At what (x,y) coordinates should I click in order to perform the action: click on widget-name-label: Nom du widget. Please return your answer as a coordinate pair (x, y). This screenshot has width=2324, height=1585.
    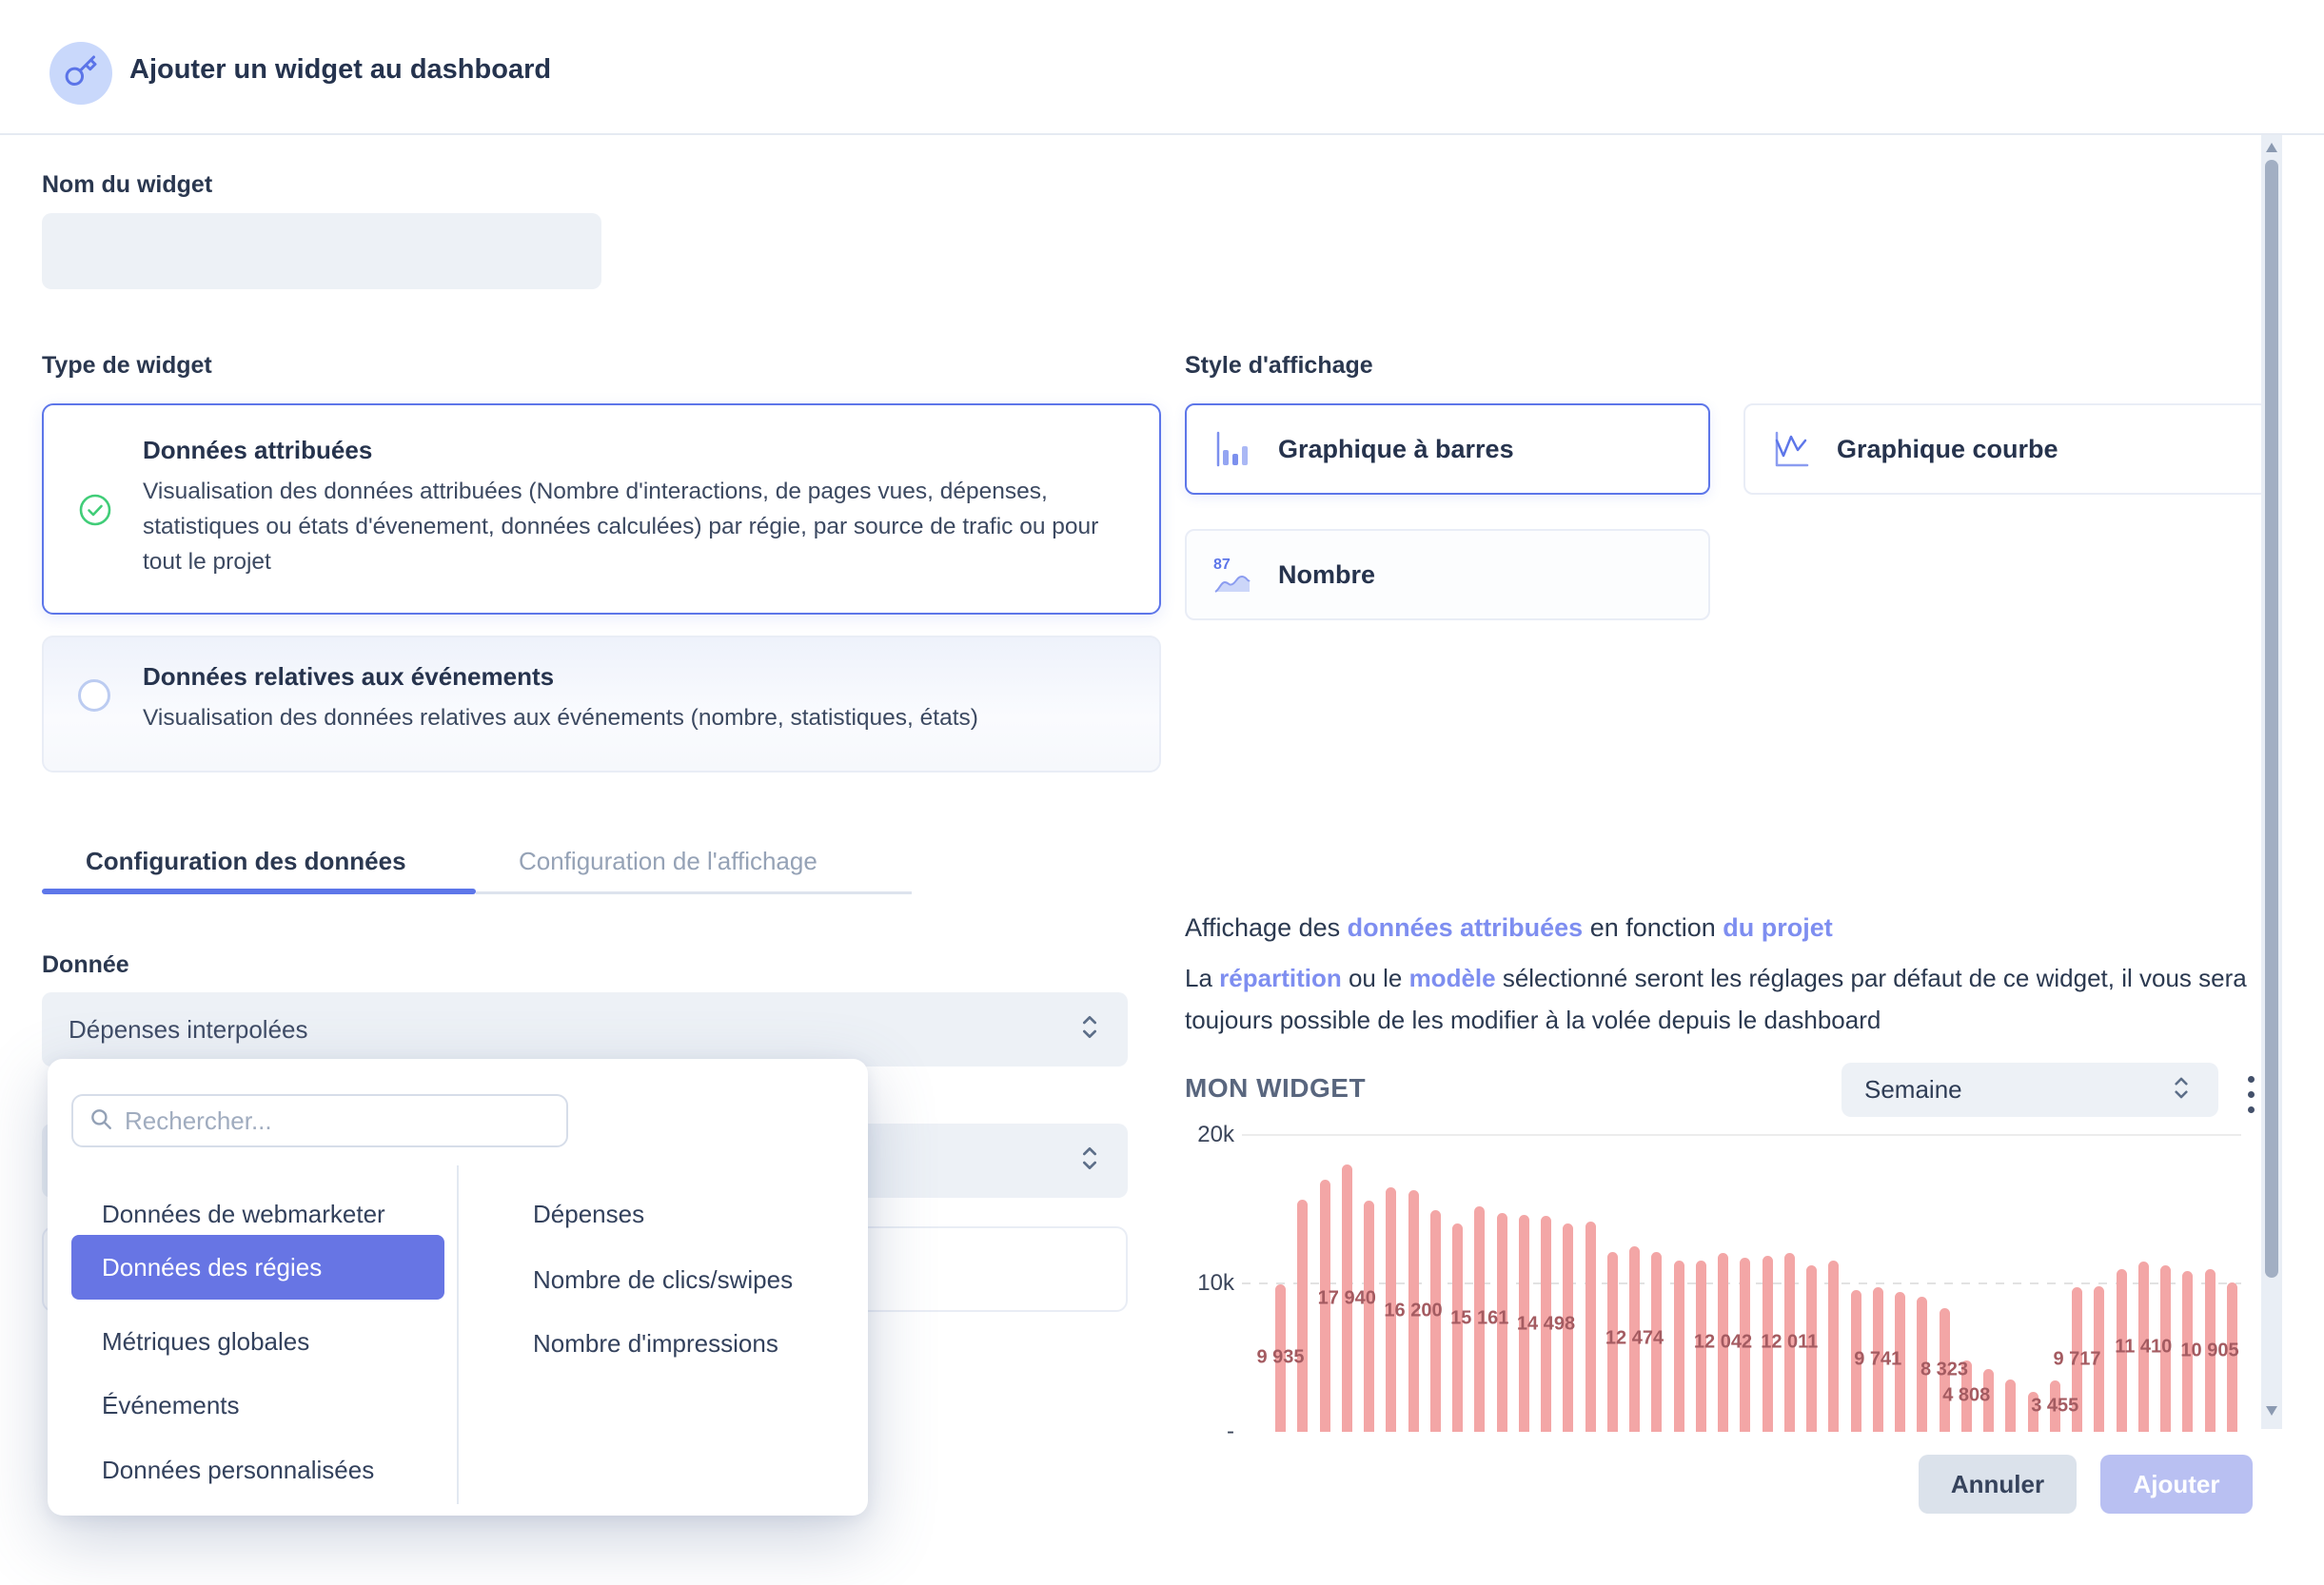
    Looking at the image, I should click on (127, 184).